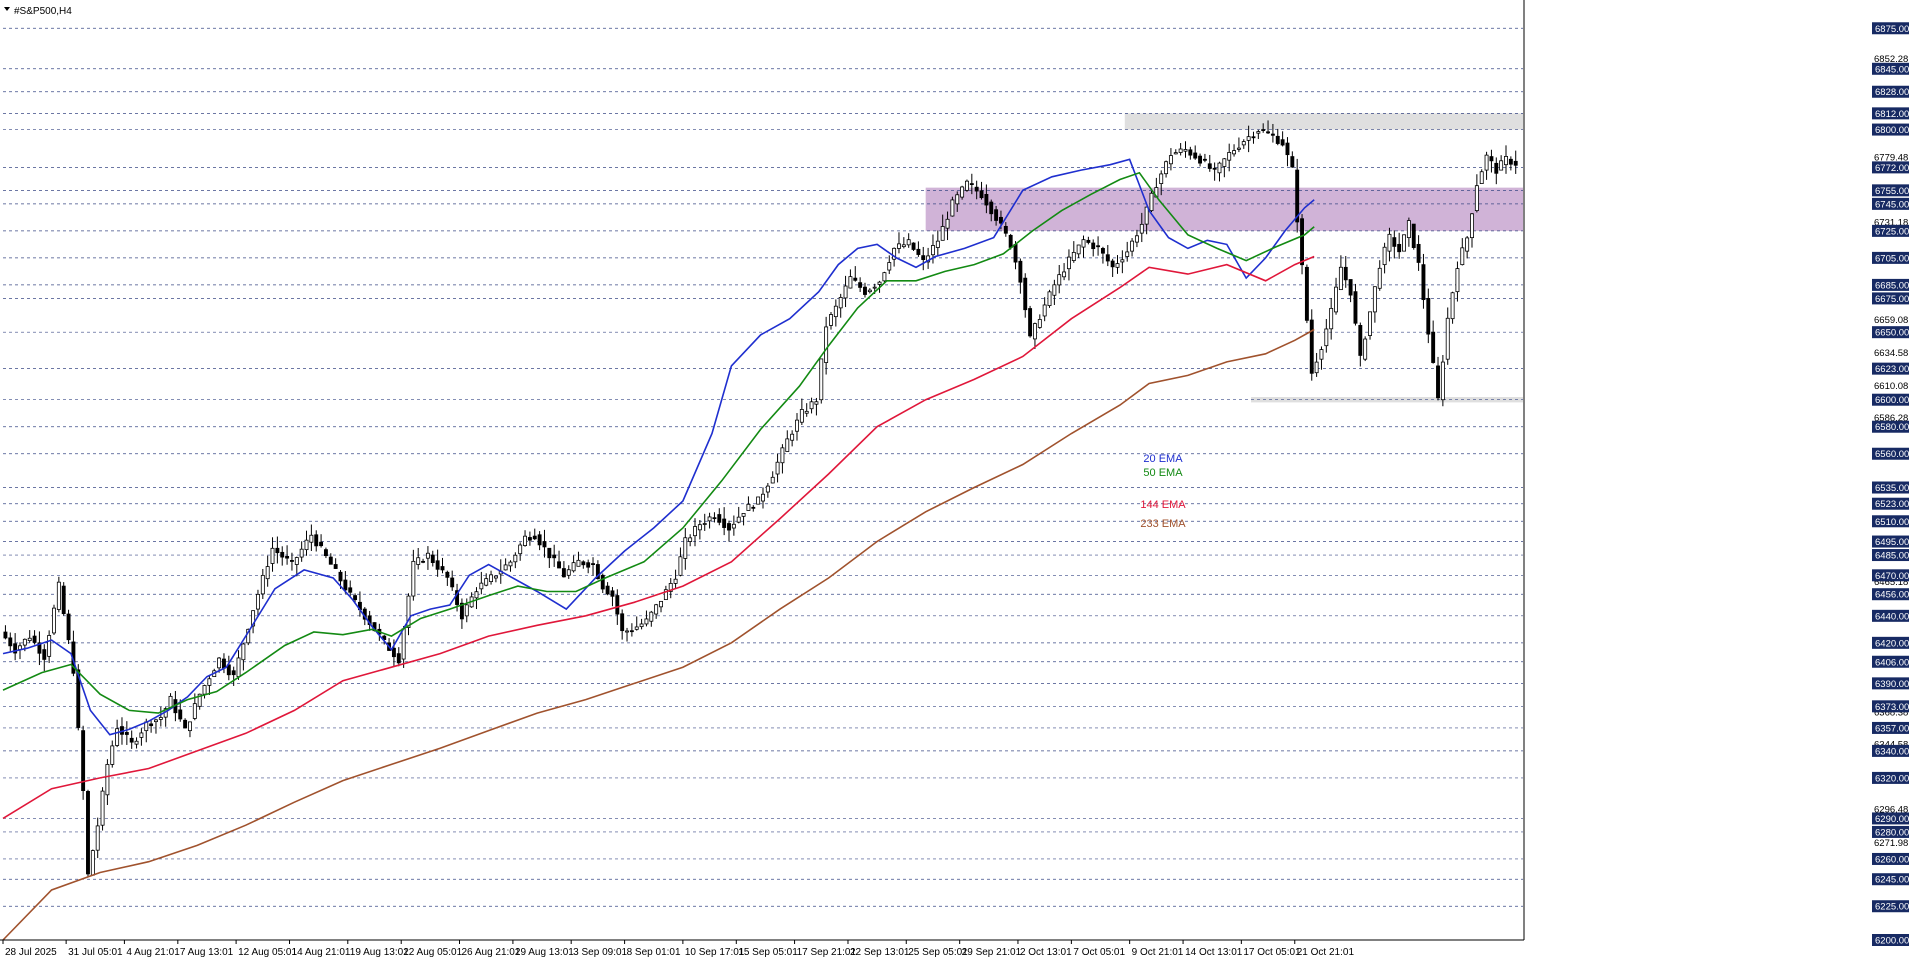  I want to click on ema-annotation: 50 EMA, so click(1163, 473).